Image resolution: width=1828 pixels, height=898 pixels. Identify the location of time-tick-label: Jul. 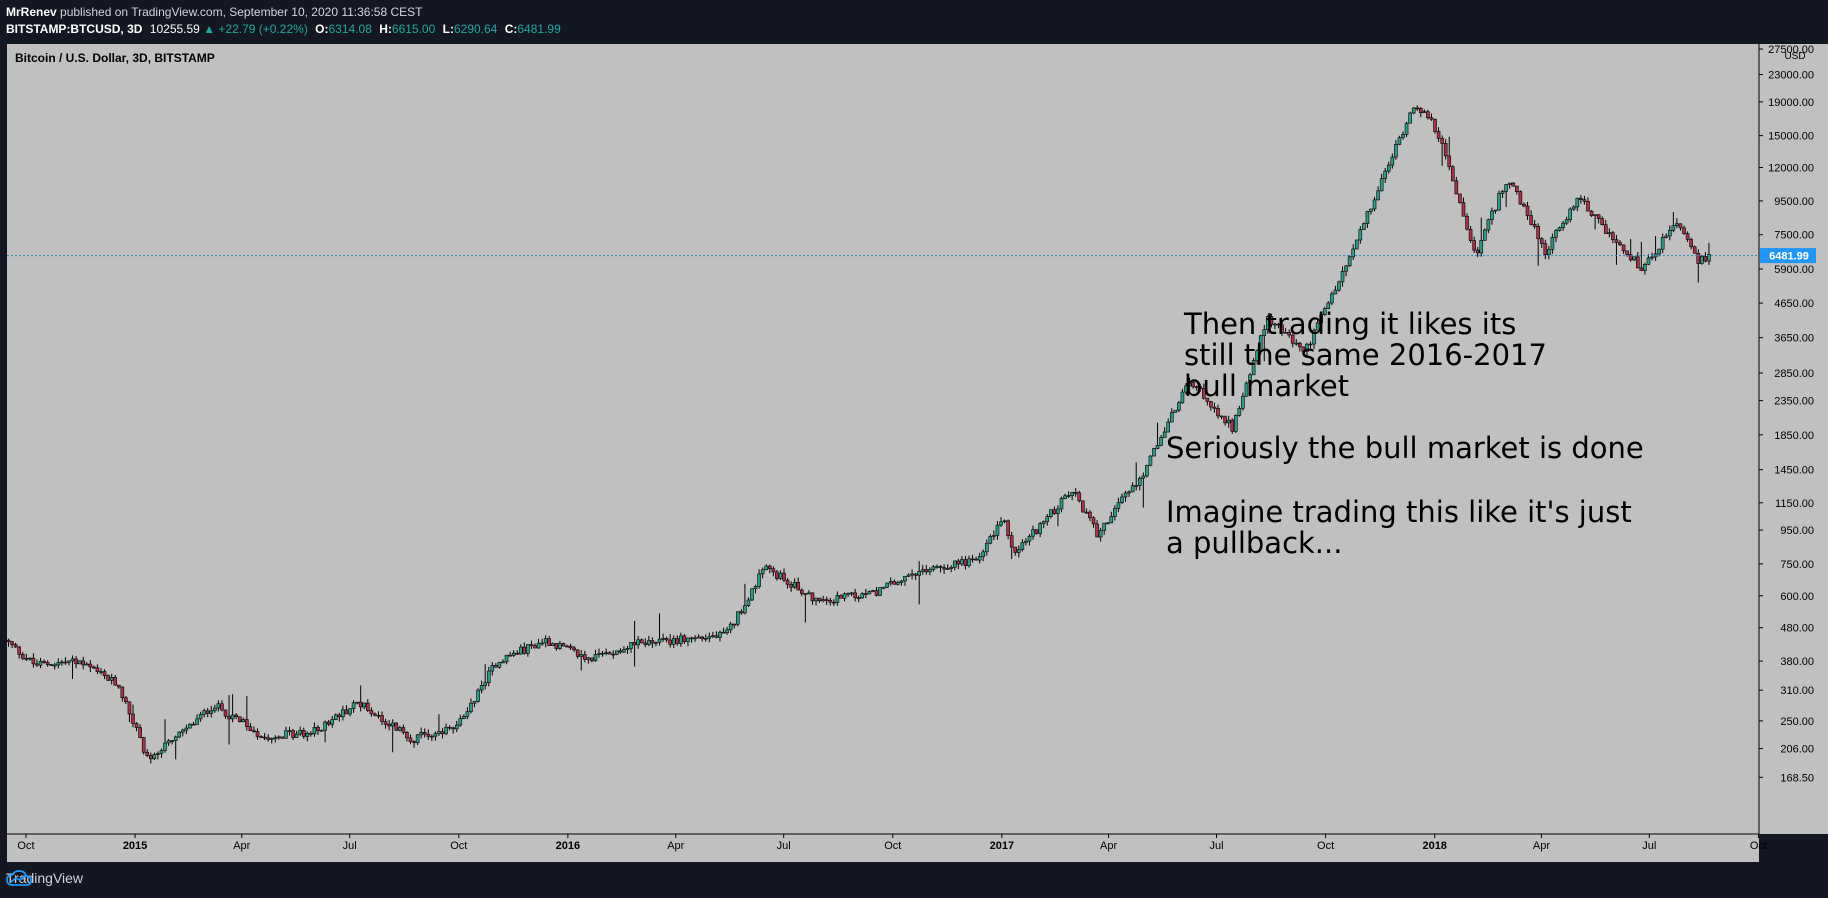
(784, 846).